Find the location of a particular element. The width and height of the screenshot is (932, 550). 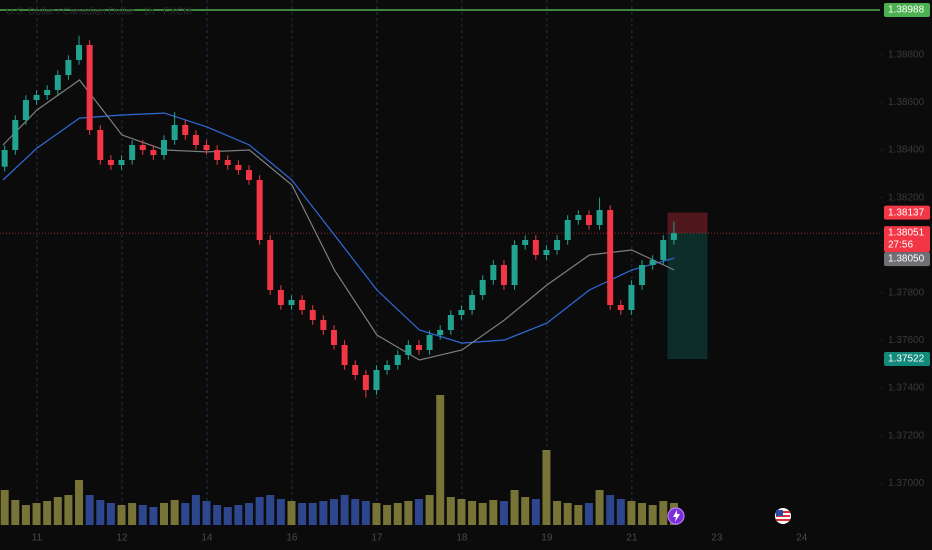

x-tick-label: 17 is located at coordinates (377, 538).